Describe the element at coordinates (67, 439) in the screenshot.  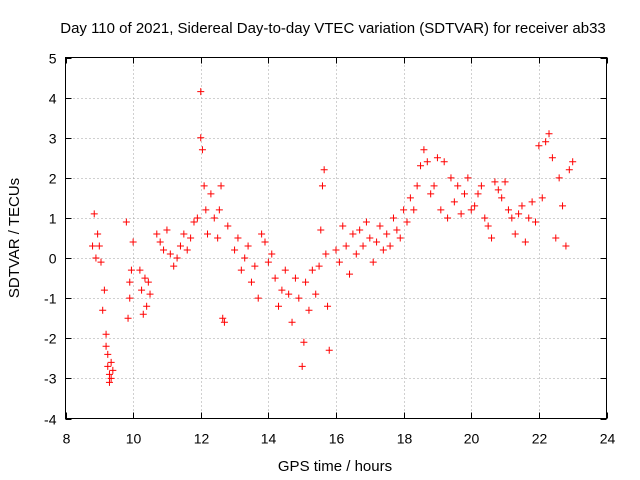
I see `x-tick-label: 8` at that location.